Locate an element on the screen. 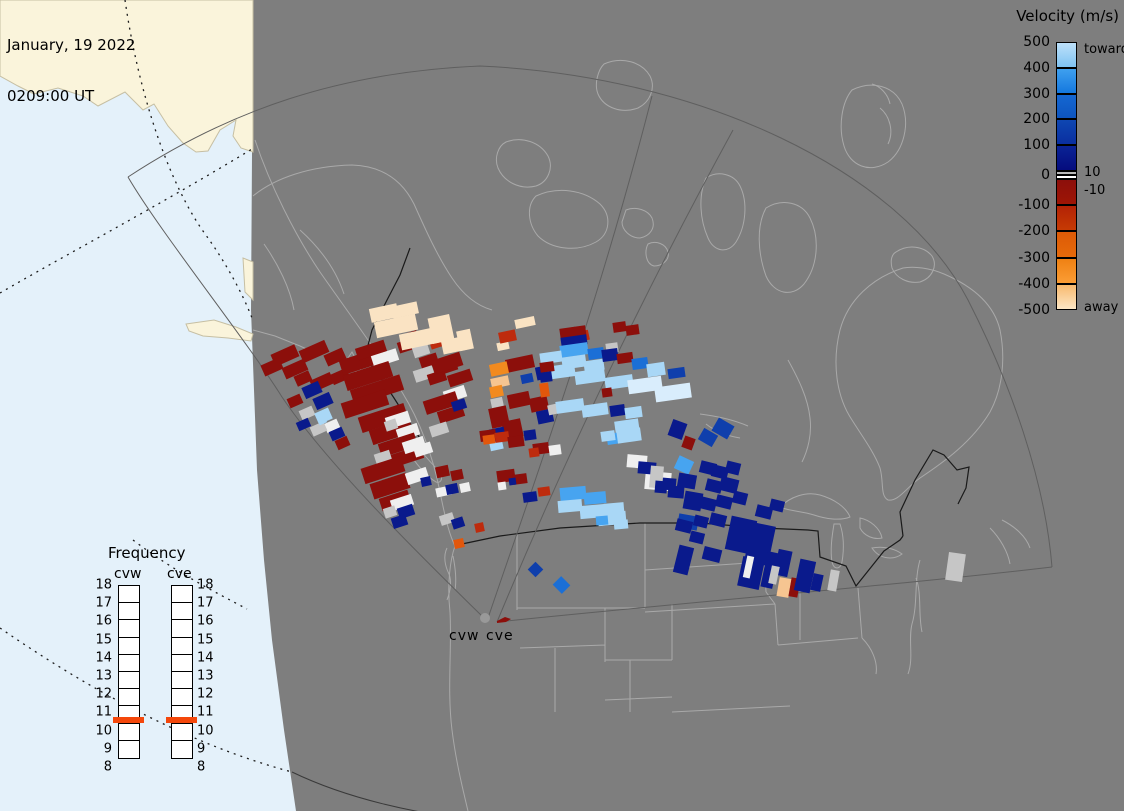 The height and width of the screenshot is (811, 1124). frequency-column-label-cve: cve is located at coordinates (179, 574).